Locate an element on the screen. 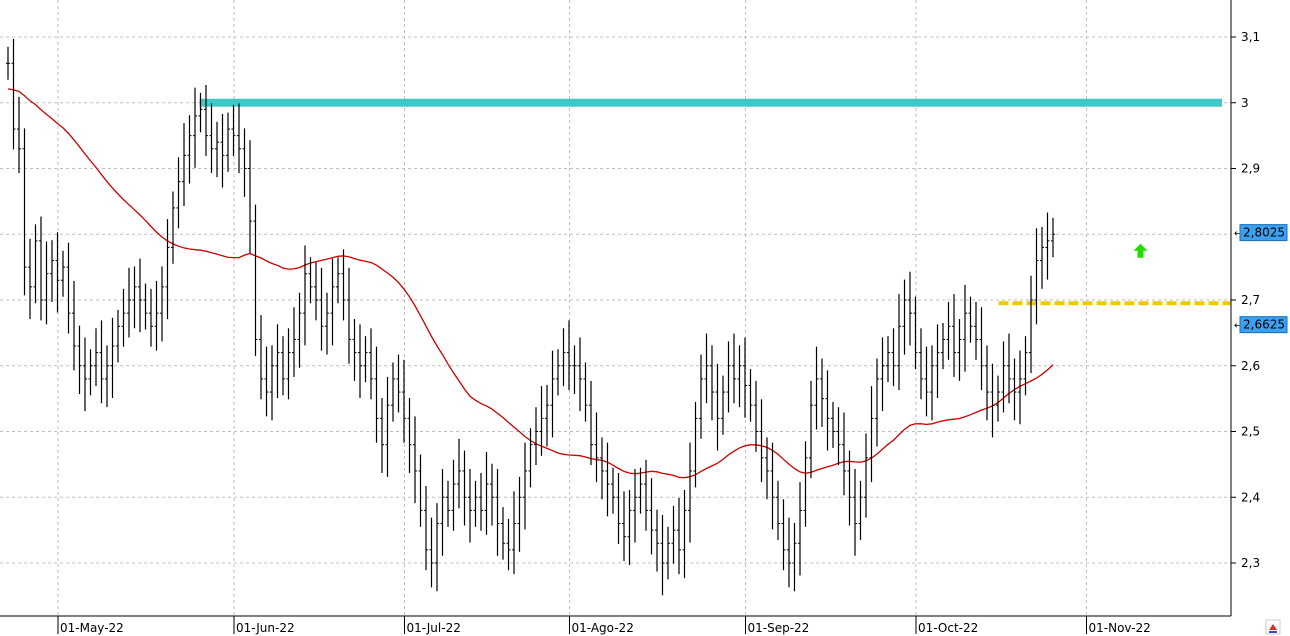 This screenshot has height=636, width=1290. y-tick-label: 2,9 is located at coordinates (1250, 169).